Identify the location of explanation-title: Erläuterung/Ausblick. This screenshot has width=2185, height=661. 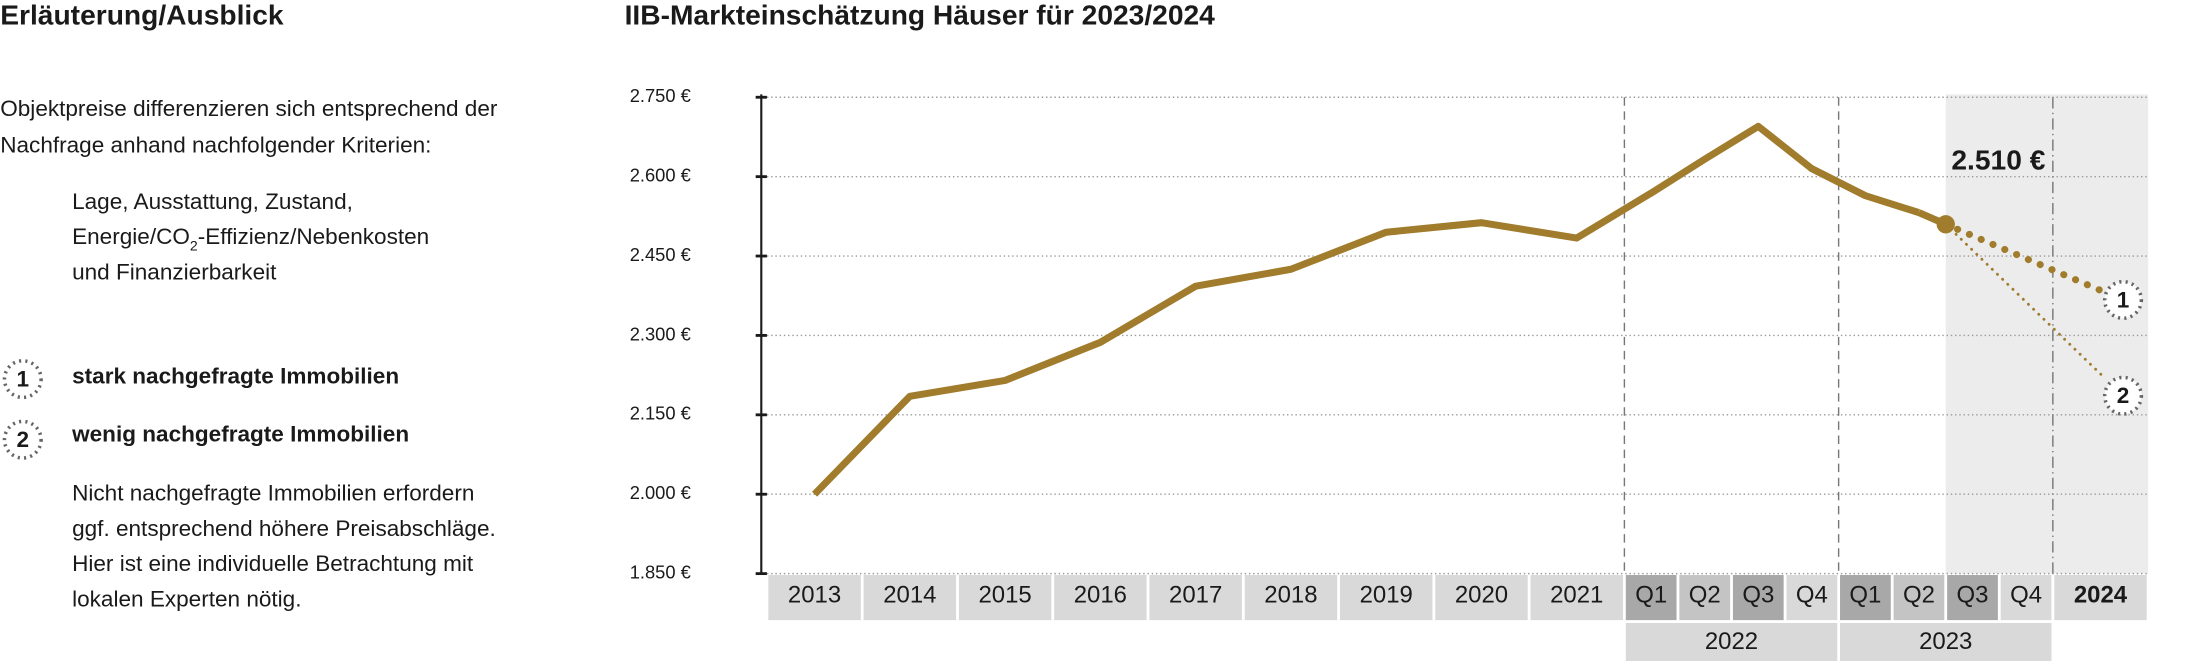
(142, 15).